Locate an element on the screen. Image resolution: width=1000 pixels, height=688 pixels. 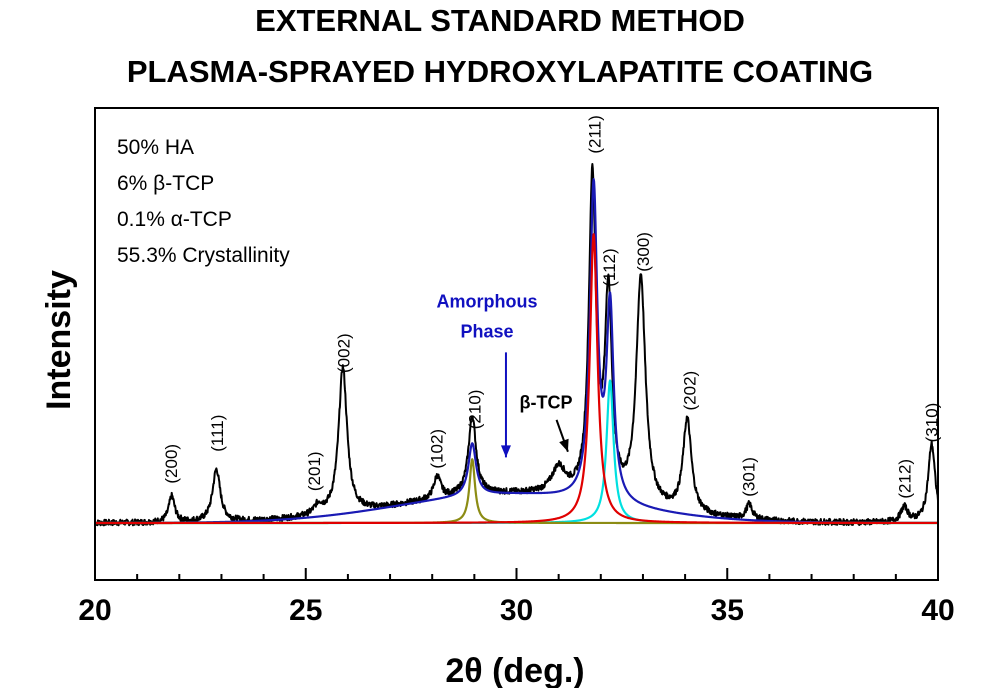
peak-label: (111) is located at coordinates (217, 433).